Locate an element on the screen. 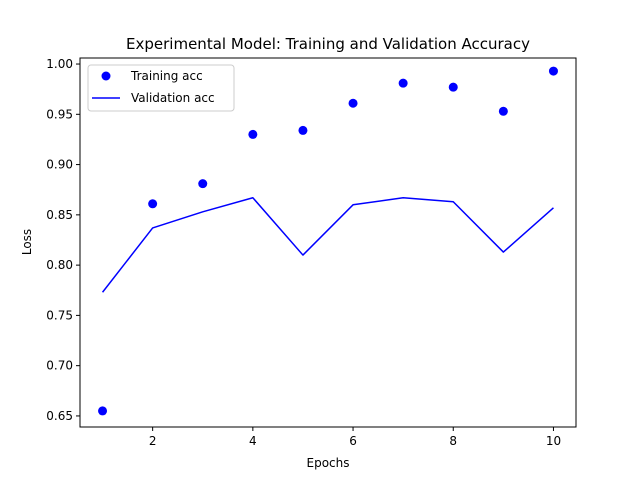 Image resolution: width=640 pixels, height=480 pixels. legend-marker-training is located at coordinates (106, 76).